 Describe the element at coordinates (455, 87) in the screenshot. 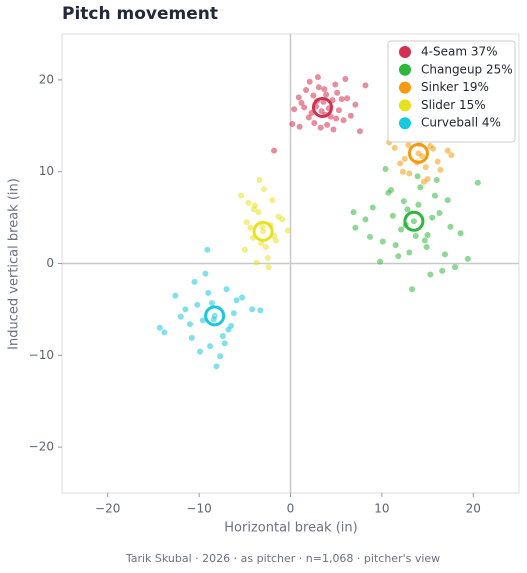

I see `legend-label: Sinker 19%` at that location.